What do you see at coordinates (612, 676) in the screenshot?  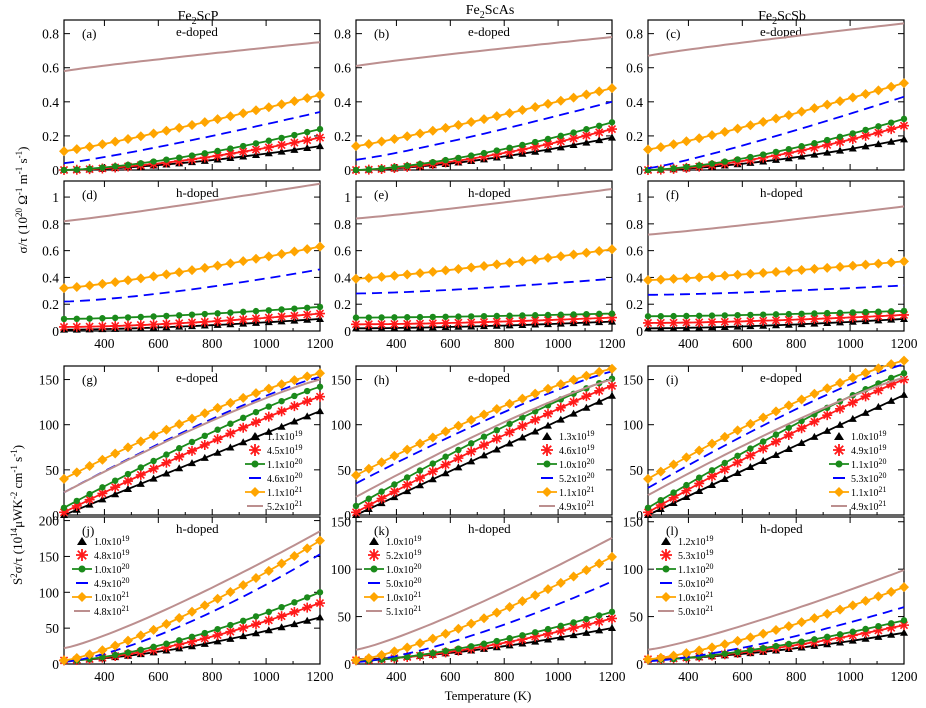 I see `x-tick-label: 1200` at bounding box center [612, 676].